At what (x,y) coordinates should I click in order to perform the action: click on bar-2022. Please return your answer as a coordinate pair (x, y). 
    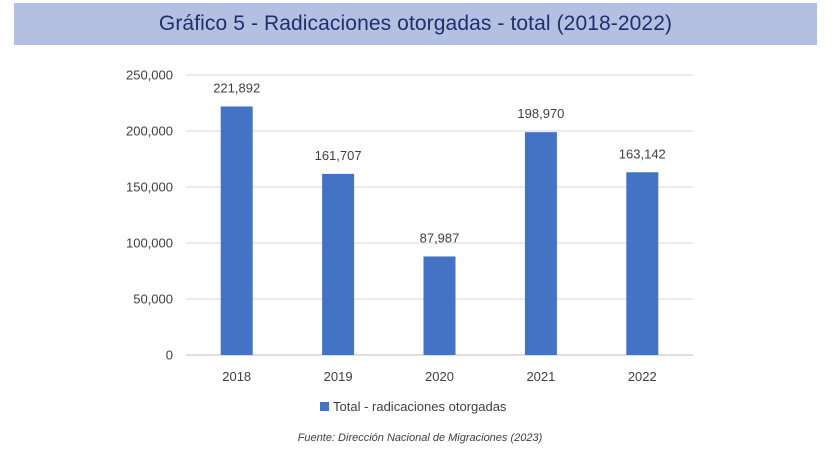
    Looking at the image, I should click on (642, 263).